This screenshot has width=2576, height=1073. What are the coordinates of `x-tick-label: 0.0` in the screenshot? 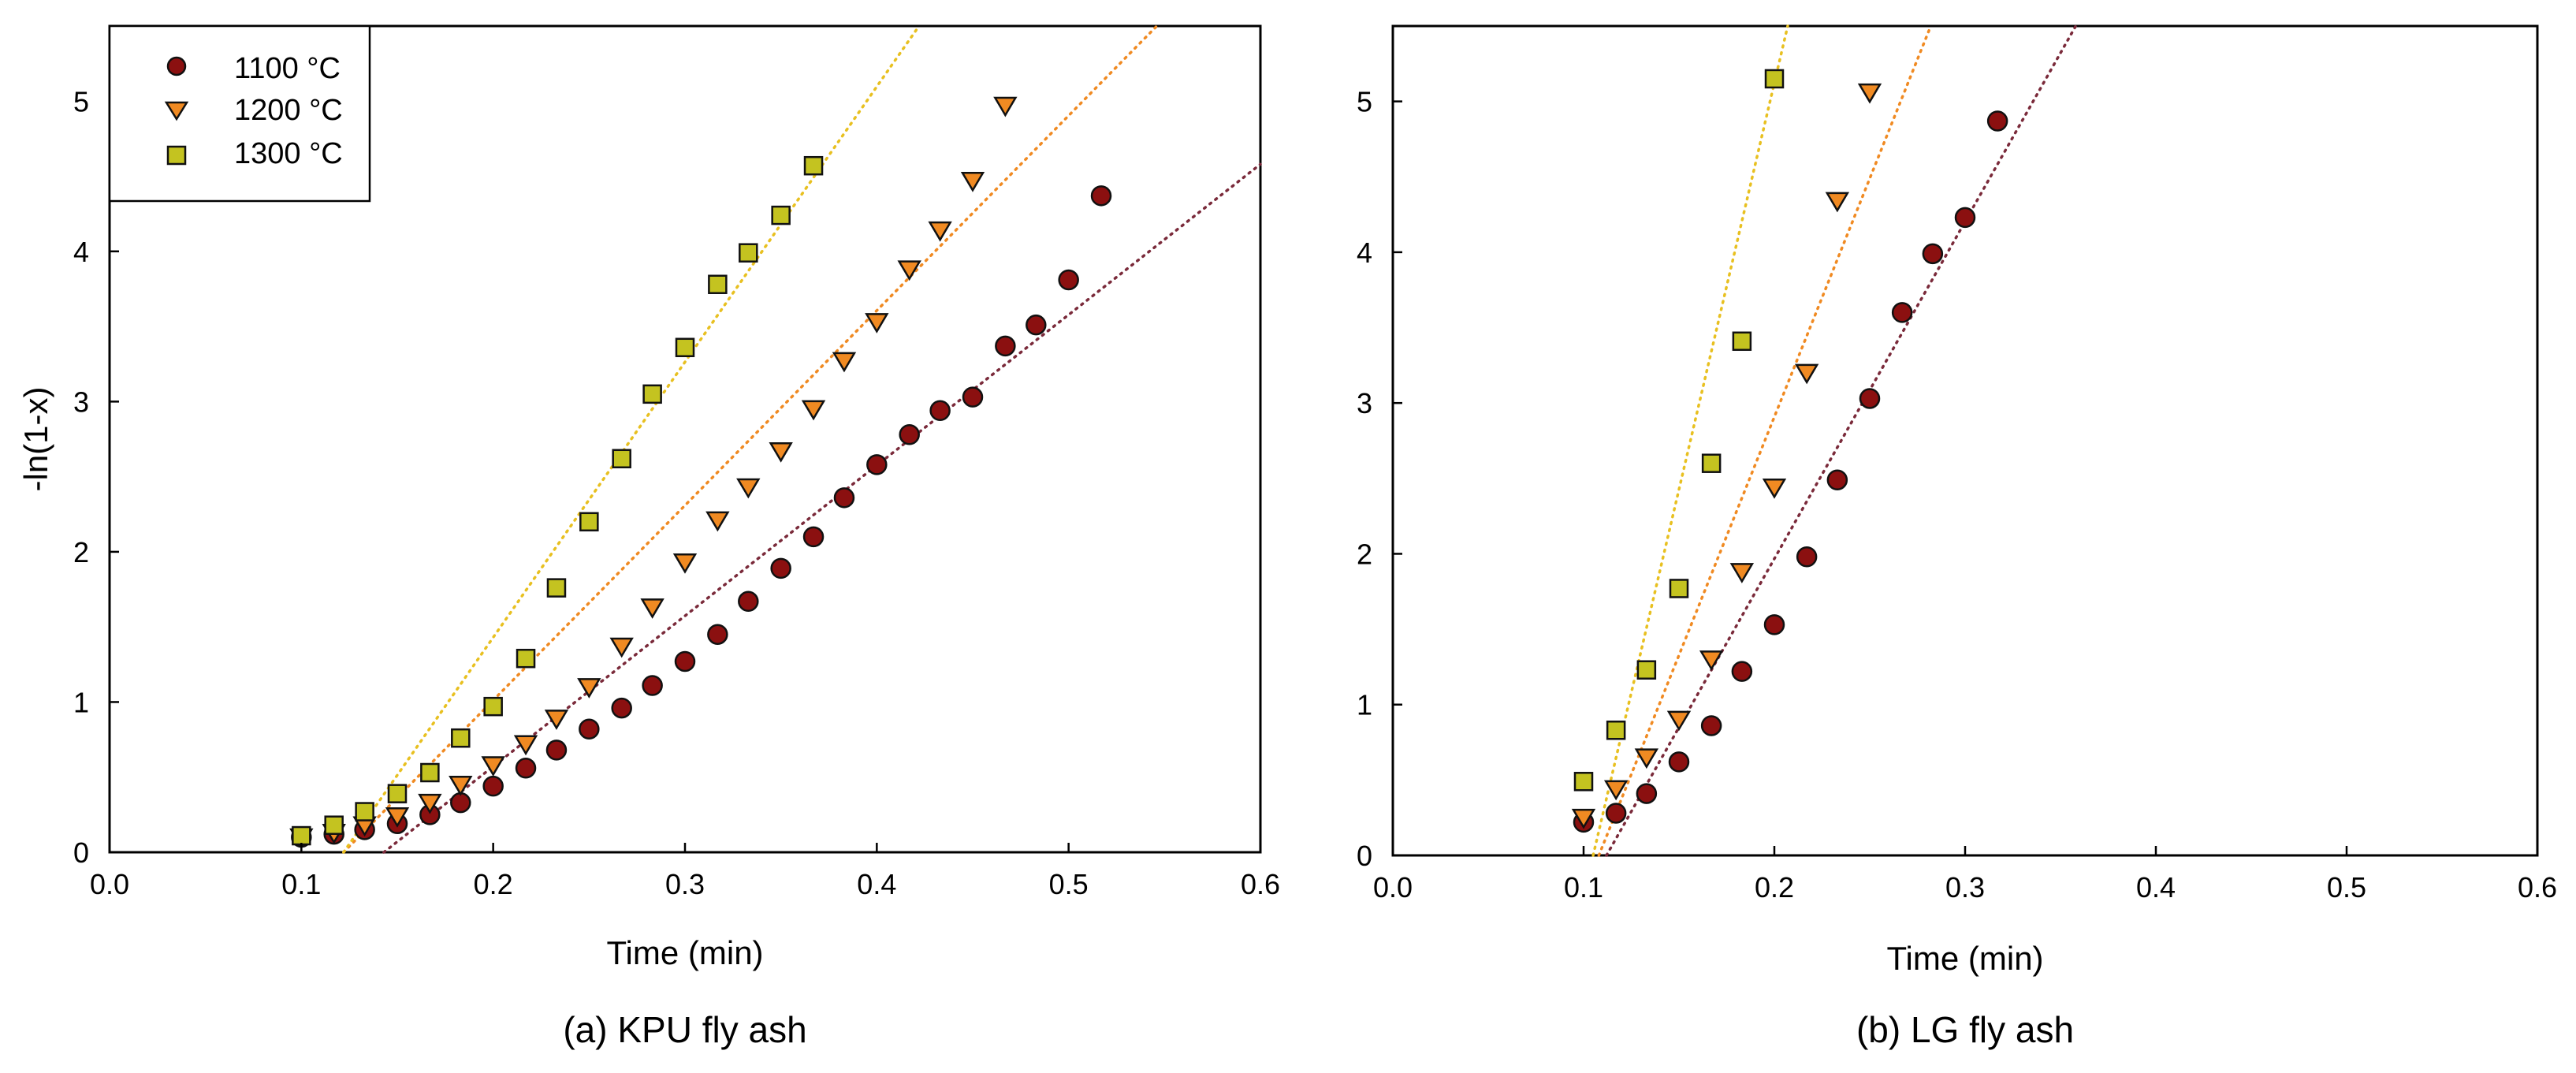 It's located at (1393, 887).